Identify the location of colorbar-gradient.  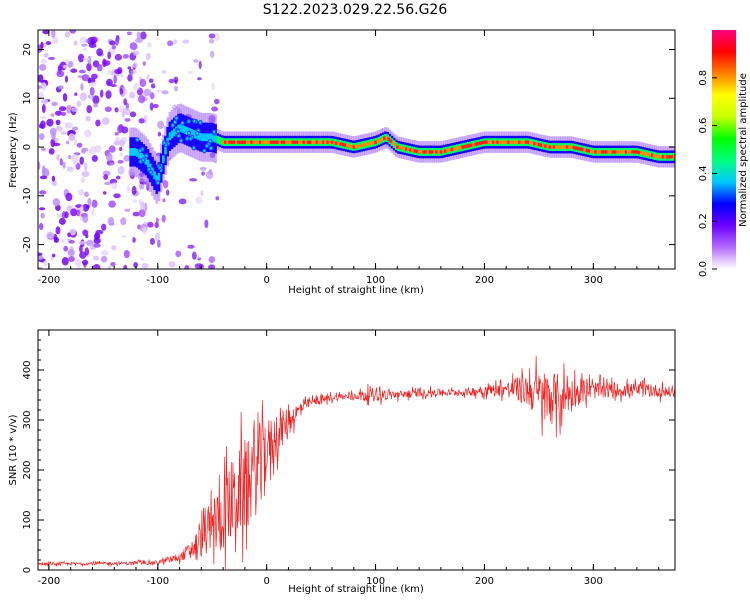
(724, 149).